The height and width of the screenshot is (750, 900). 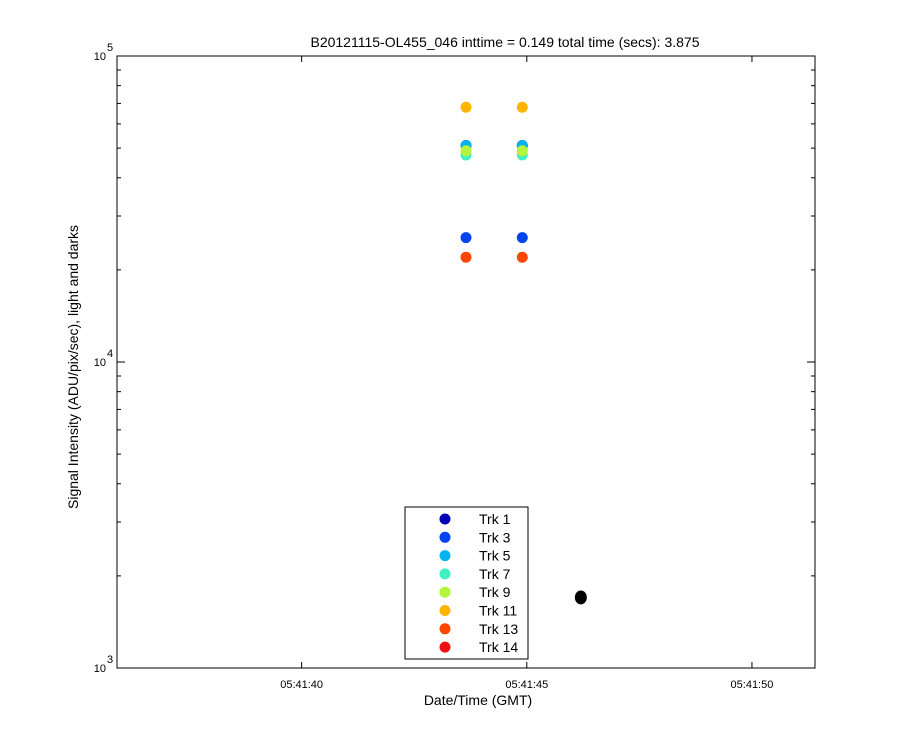 I want to click on x-tick-label: 05:41:40, so click(x=301, y=685).